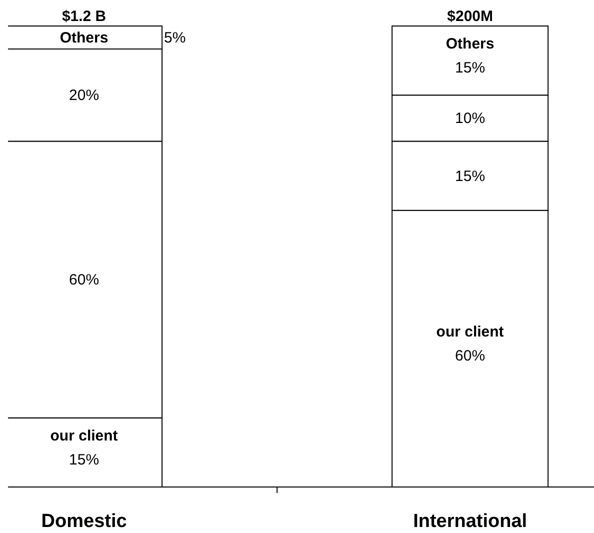 The width and height of the screenshot is (594, 533). I want to click on annotation: $1.2 B, so click(84, 16).